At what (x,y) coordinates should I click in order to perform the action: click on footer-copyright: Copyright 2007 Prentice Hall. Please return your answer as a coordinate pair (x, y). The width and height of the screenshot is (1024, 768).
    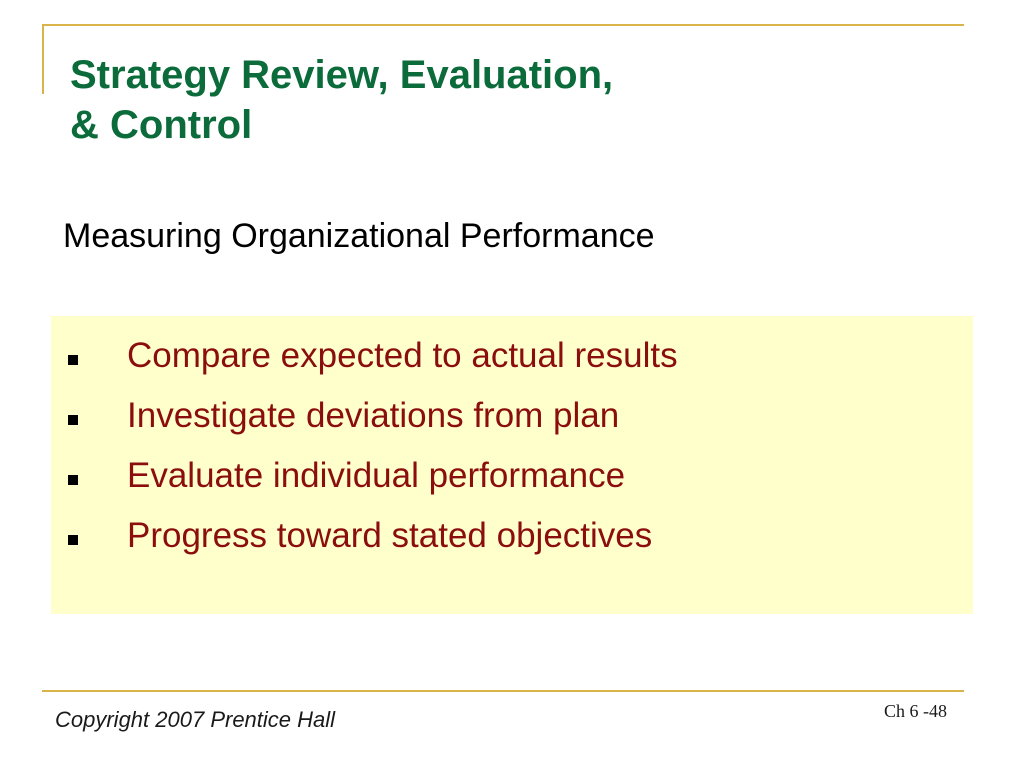
    Looking at the image, I should click on (195, 719).